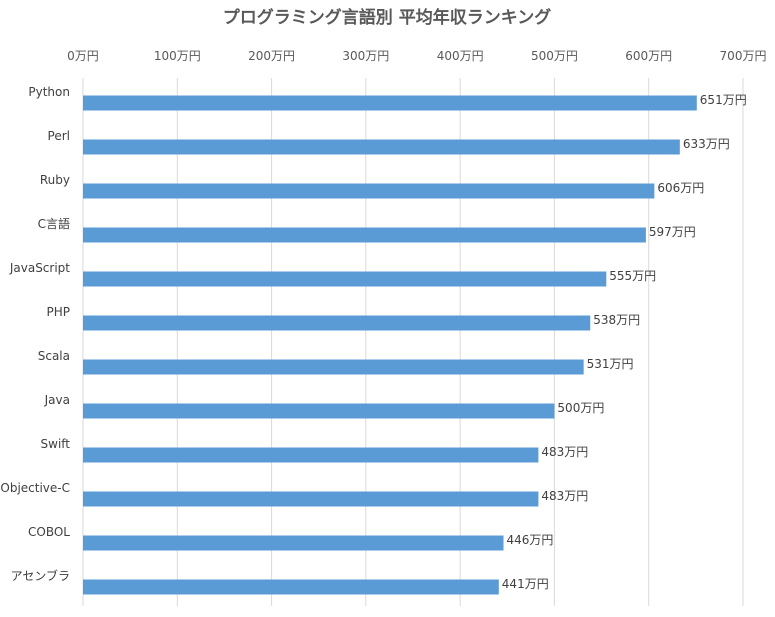  Describe the element at coordinates (54, 356) in the screenshot. I see `category-label-6: Scala` at that location.